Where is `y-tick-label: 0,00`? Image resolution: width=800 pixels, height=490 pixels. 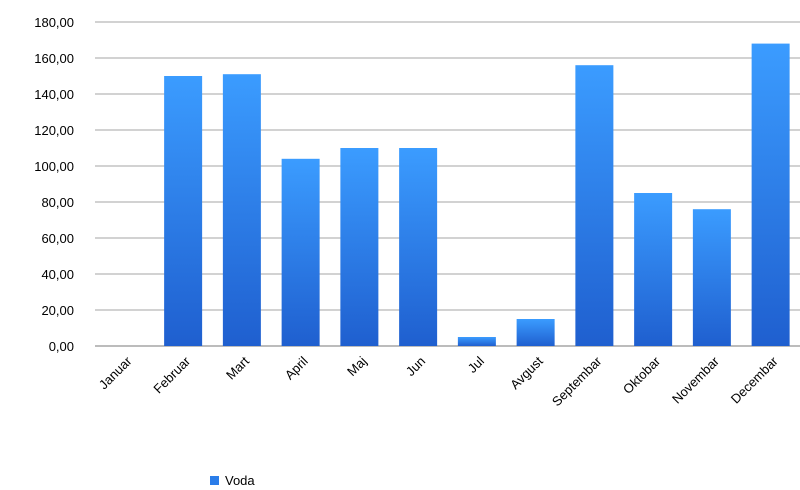
y-tick-label: 0,00 is located at coordinates (61, 346).